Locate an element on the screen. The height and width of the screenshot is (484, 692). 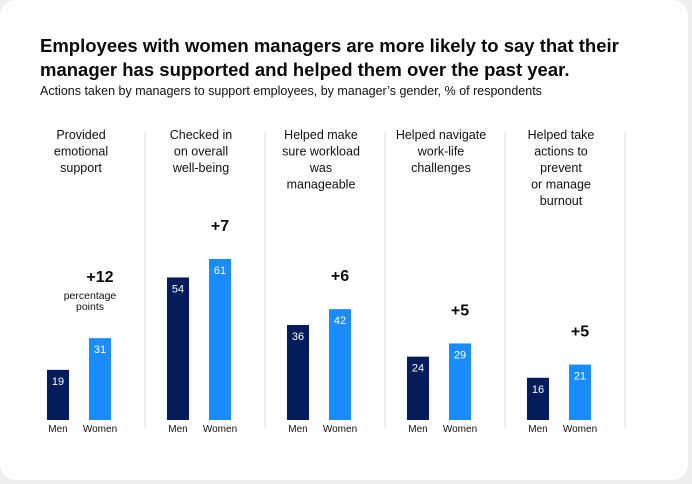
category-label: or manage is located at coordinates (561, 185).